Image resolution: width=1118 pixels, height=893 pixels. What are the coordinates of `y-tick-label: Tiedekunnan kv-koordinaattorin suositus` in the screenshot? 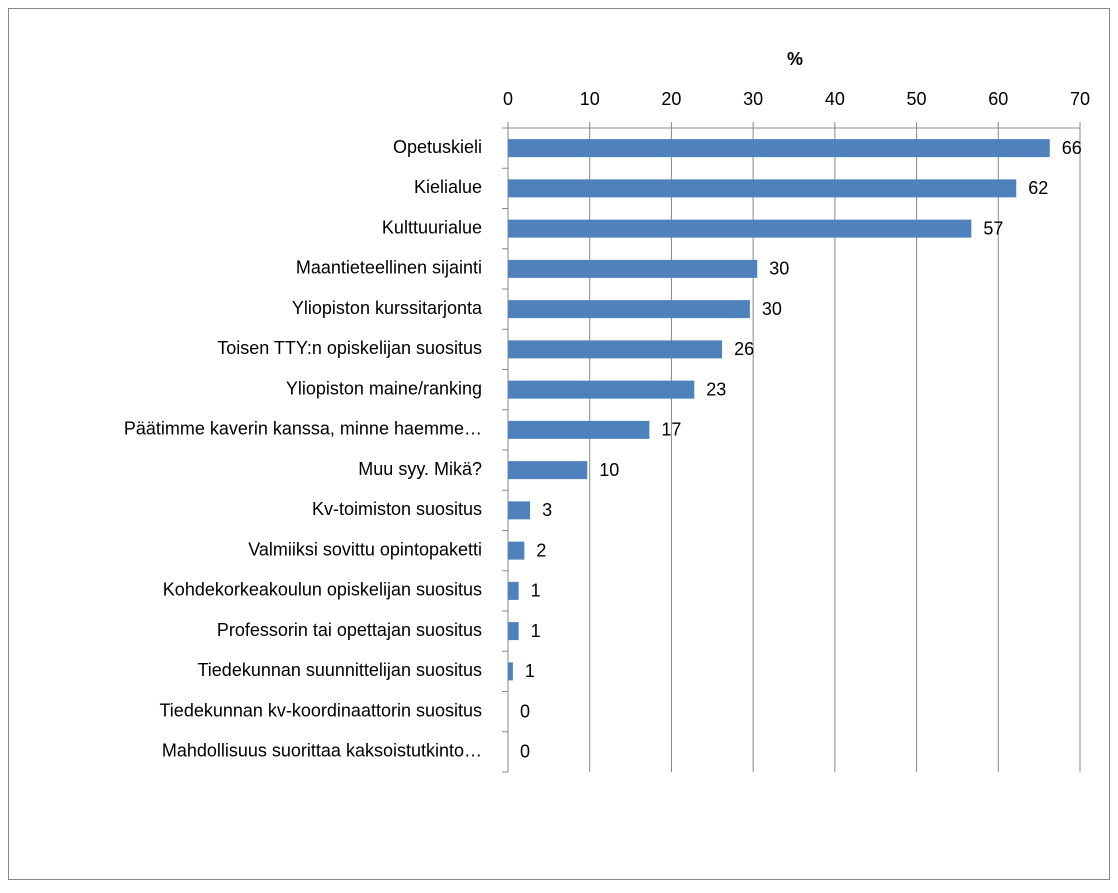 It's located at (320, 710).